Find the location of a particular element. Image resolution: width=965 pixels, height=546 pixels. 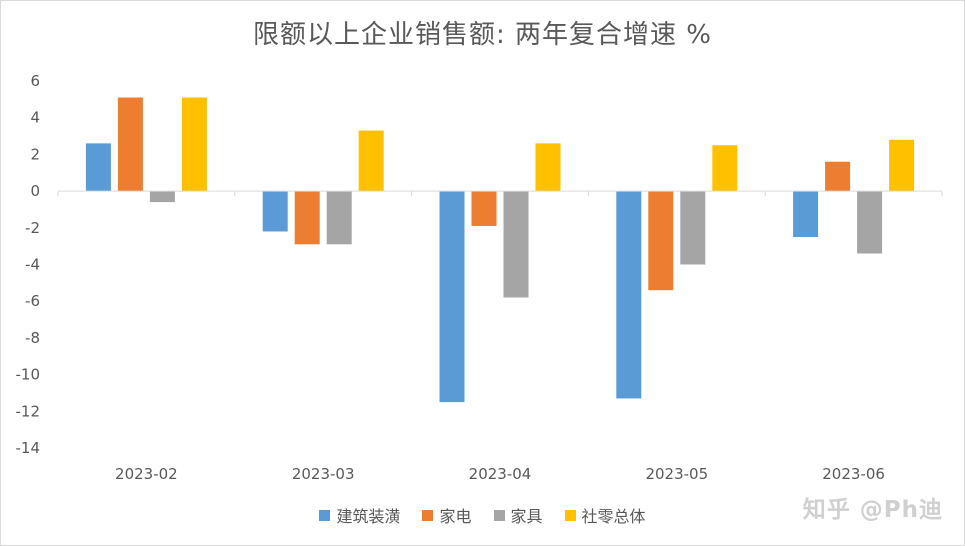

y-tick-label: -12 is located at coordinates (28, 411).